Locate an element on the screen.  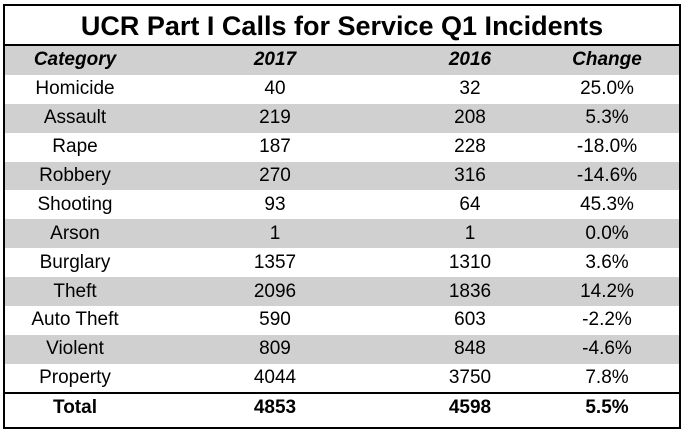
cell-2017: 219 is located at coordinates (275, 118).